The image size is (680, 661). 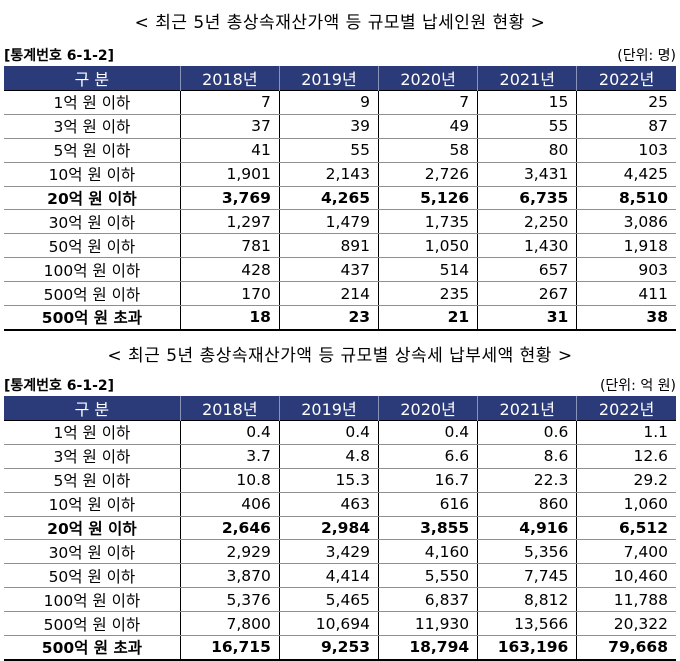 I want to click on cell-value: 235, so click(x=428, y=294).